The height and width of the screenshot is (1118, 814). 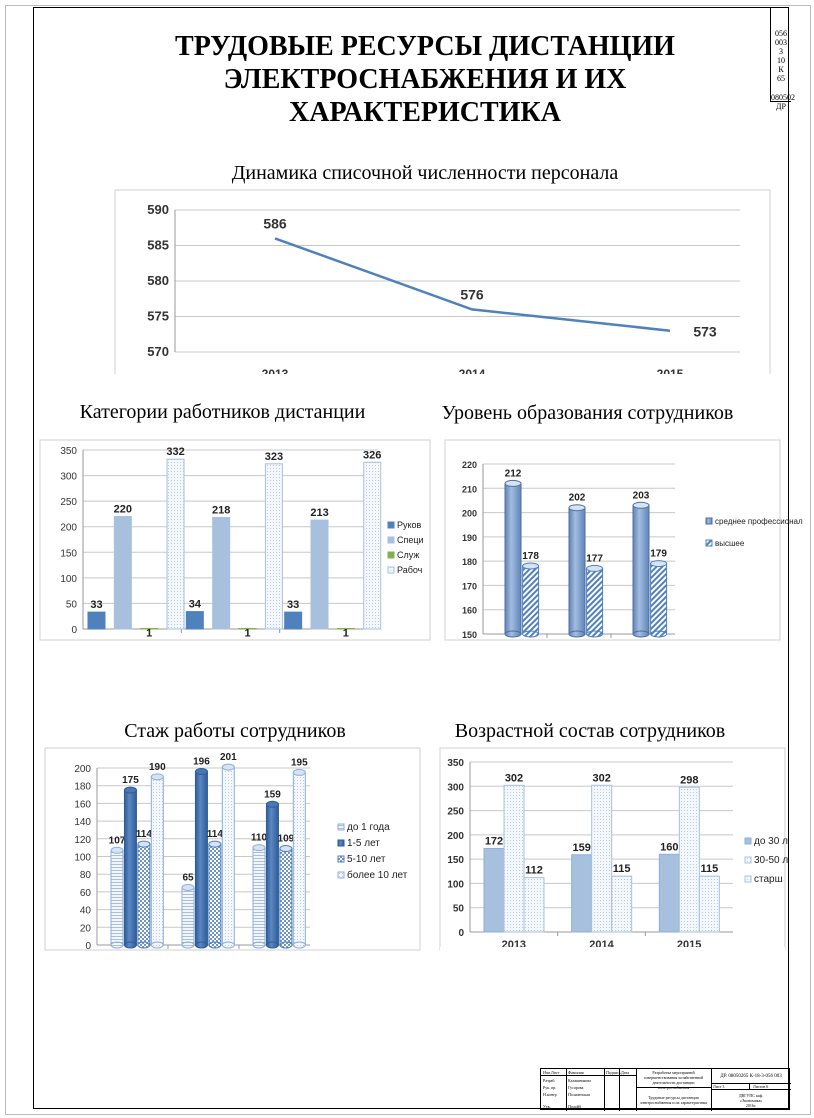 What do you see at coordinates (425, 173) in the screenshot?
I see `chart-title-headcount: Динамика списочной численности персонала` at bounding box center [425, 173].